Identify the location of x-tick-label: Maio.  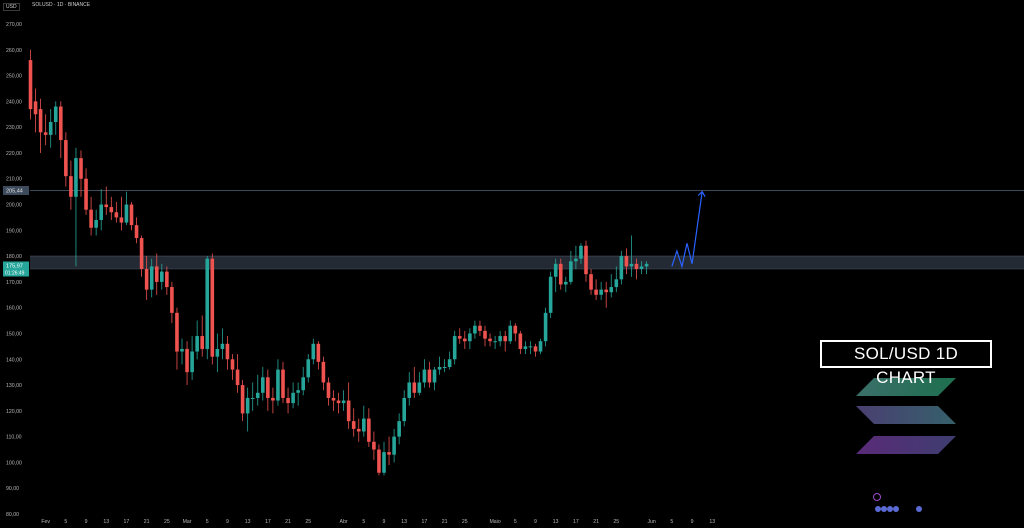
(494, 522).